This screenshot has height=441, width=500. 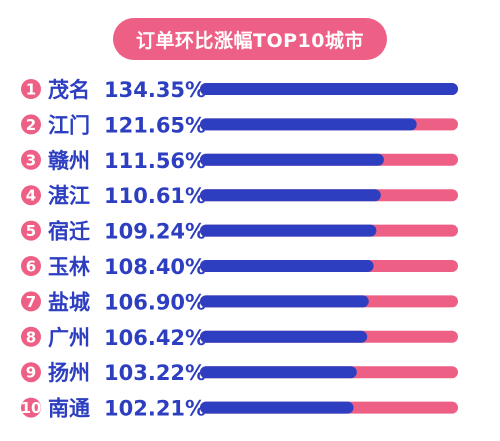 I want to click on value-label: 111.56%, so click(x=155, y=161).